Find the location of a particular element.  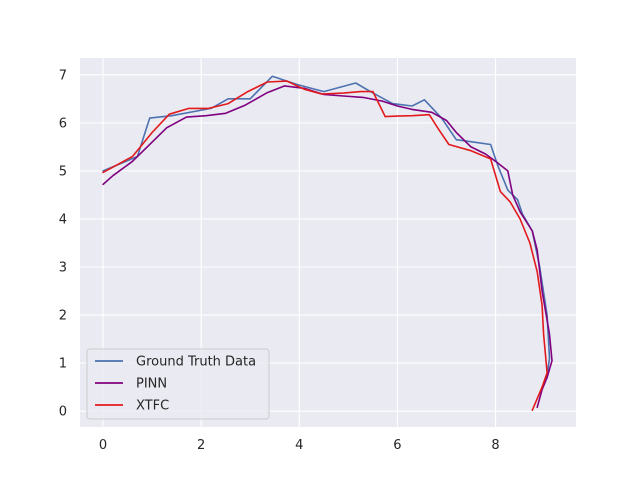

legend-label: PINN is located at coordinates (151, 384).